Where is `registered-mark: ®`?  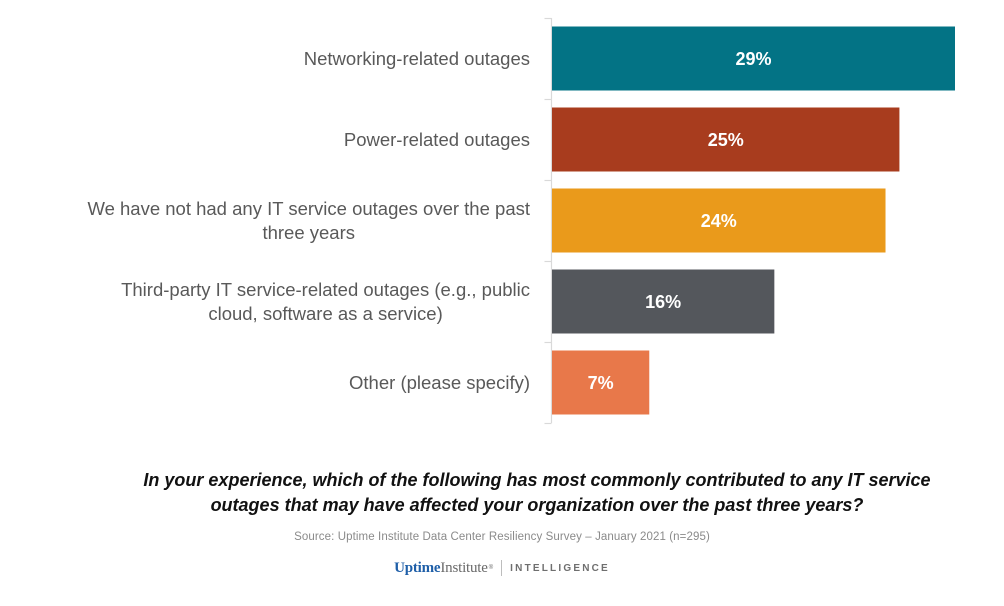 registered-mark: ® is located at coordinates (491, 568).